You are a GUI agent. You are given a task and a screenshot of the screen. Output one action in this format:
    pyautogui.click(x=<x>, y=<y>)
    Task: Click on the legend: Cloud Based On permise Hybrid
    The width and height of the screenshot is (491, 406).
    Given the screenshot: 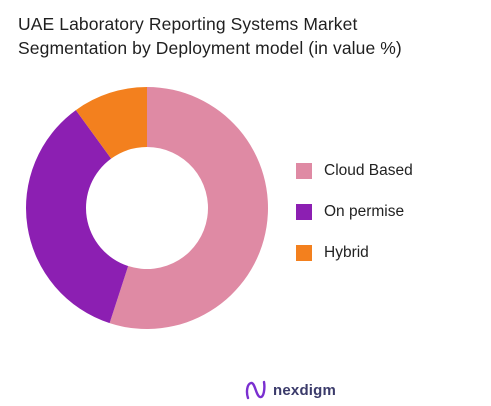 What is the action you would take?
    pyautogui.click(x=354, y=221)
    